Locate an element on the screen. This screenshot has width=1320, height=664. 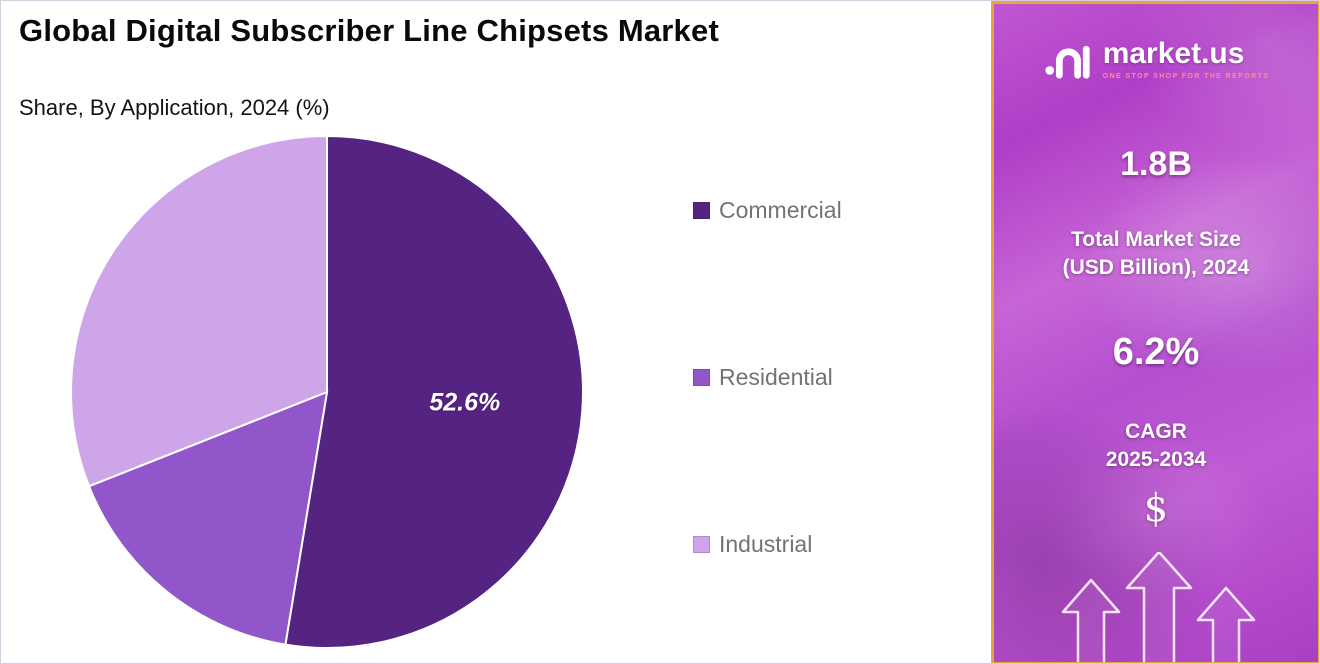
legend-label: Residential is located at coordinates (776, 377).